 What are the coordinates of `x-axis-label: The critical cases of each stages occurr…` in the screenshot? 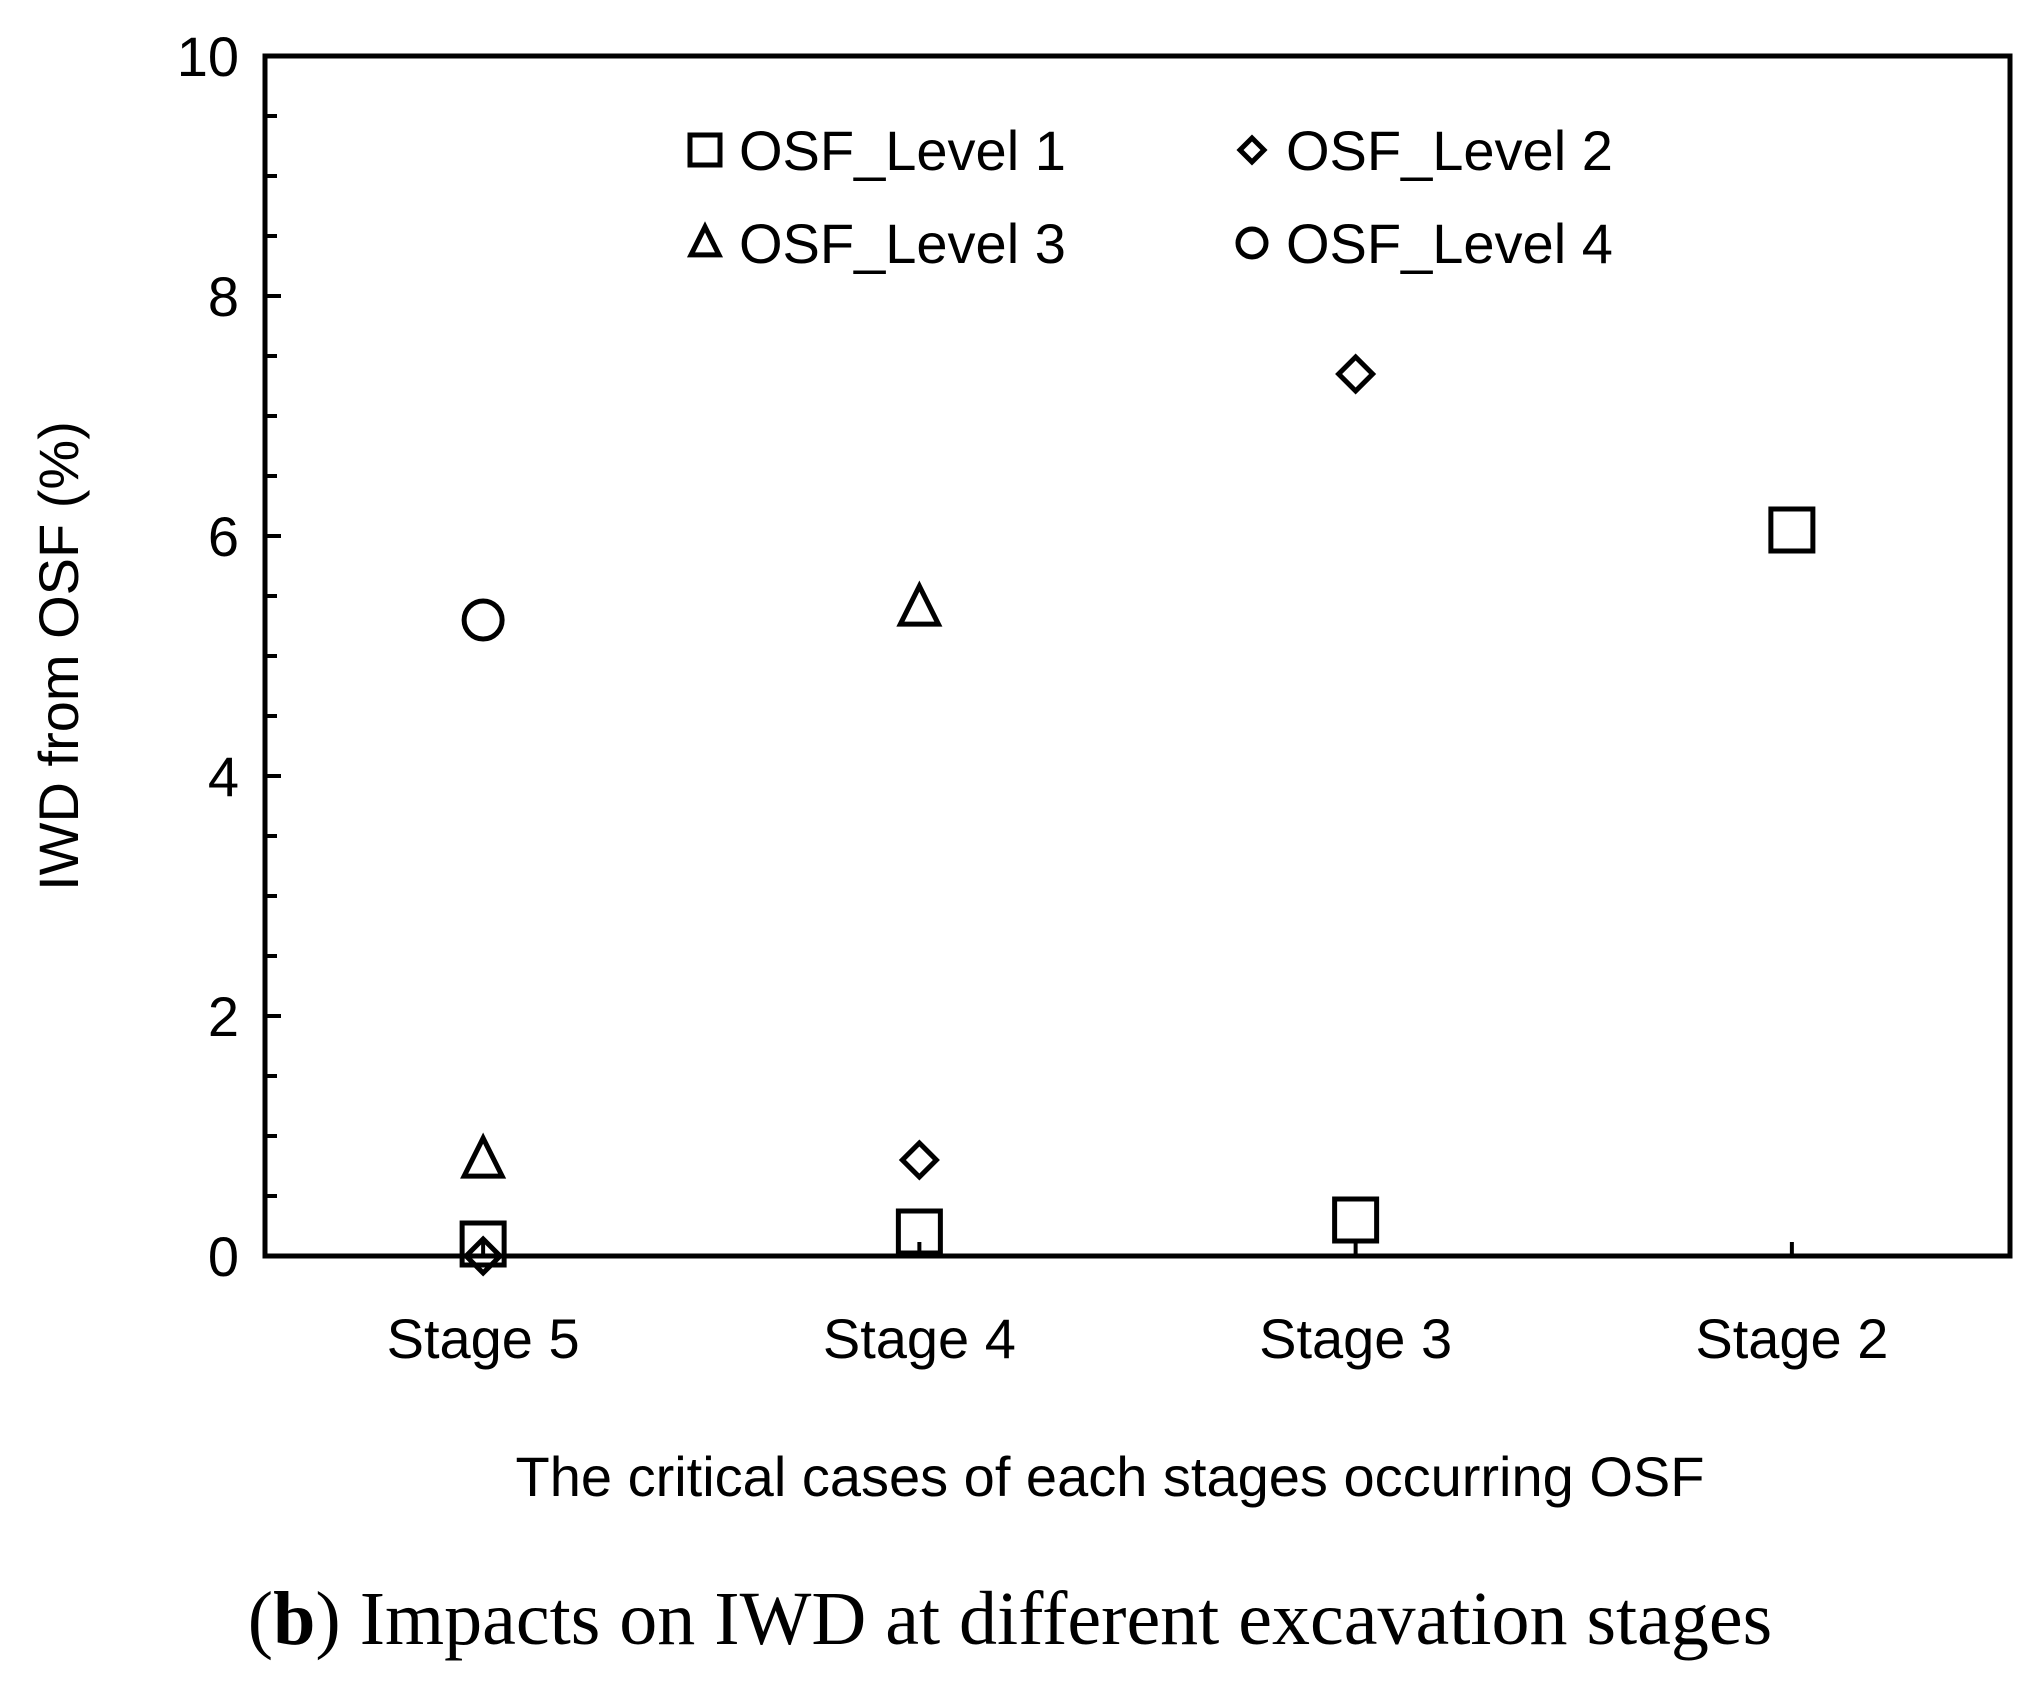 It's located at (1110, 1476).